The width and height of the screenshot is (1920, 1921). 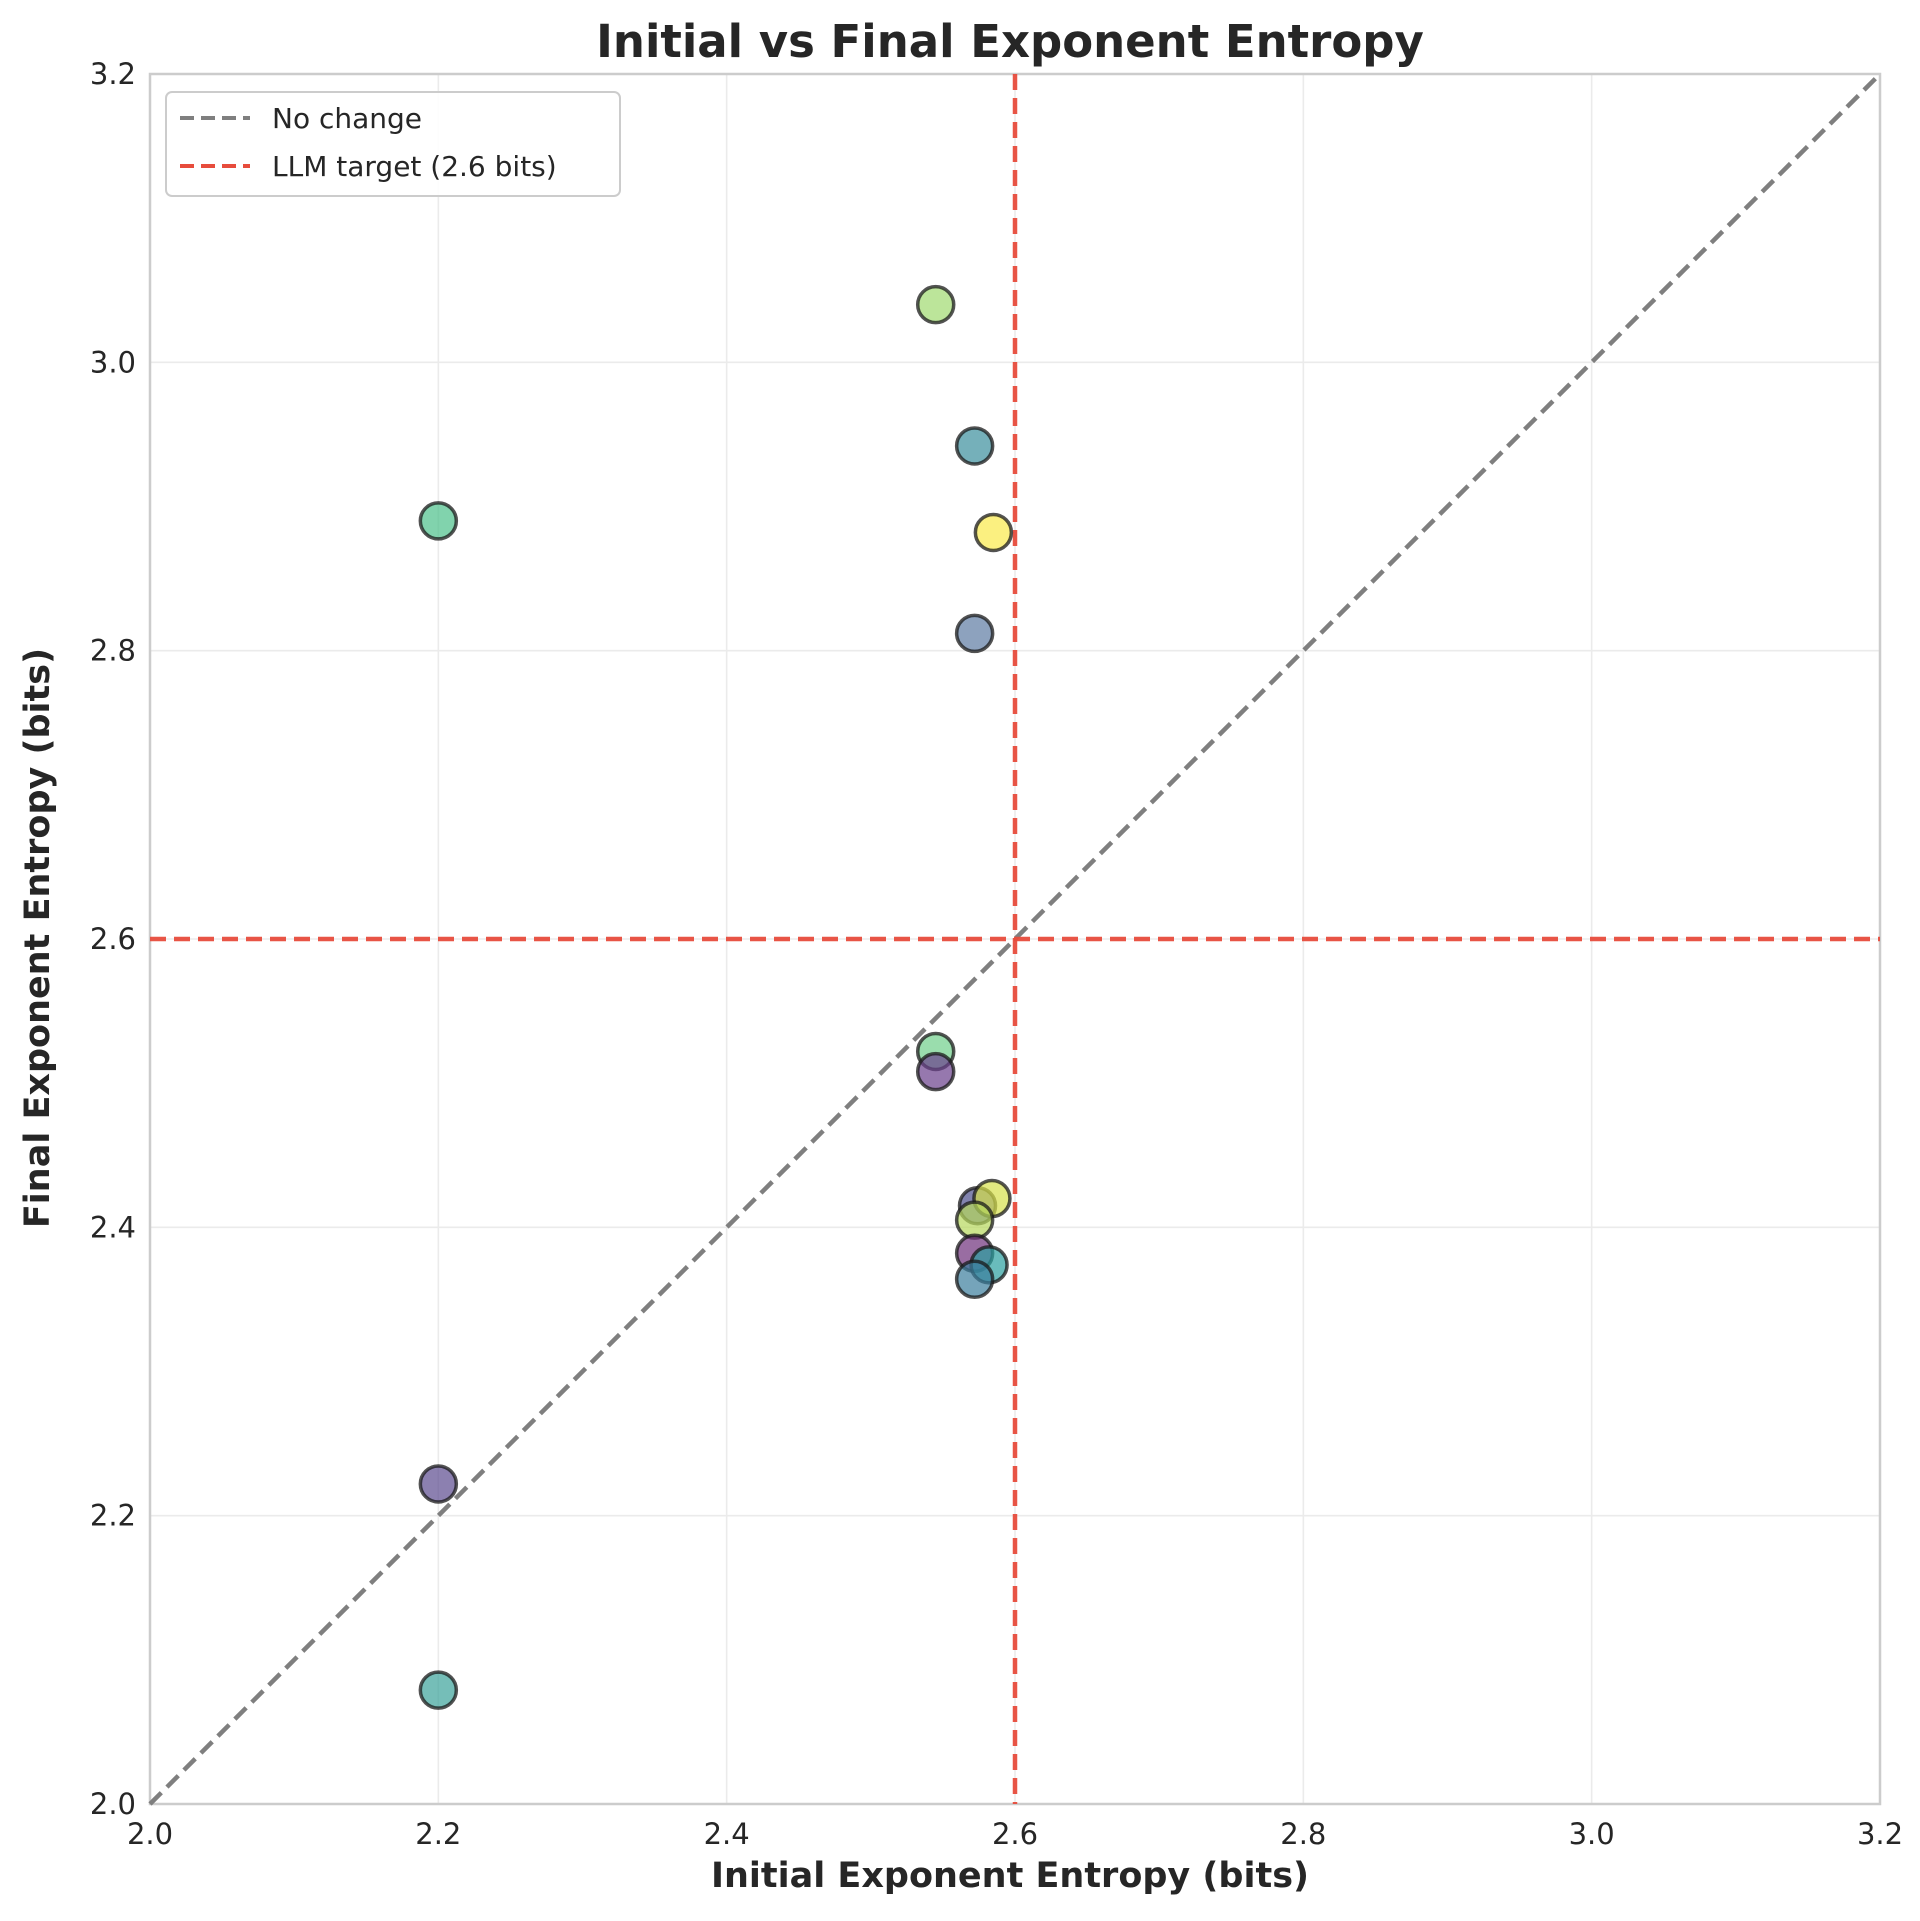 I want to click on x-tick-label: 2.2, so click(x=438, y=1834).